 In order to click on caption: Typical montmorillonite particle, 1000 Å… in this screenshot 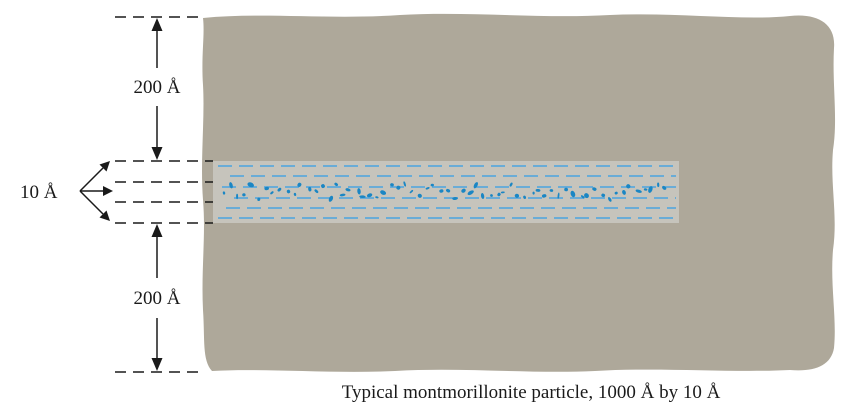, I will do `click(531, 392)`.